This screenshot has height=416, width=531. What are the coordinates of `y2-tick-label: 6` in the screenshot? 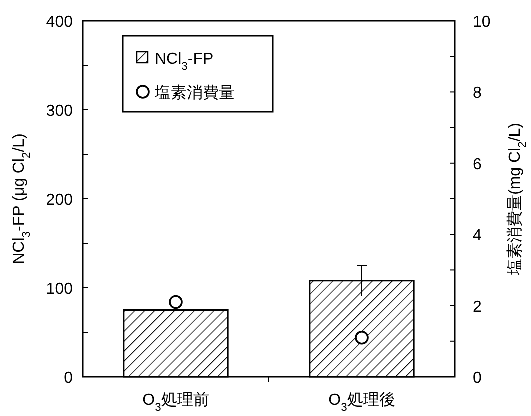 It's located at (477, 165).